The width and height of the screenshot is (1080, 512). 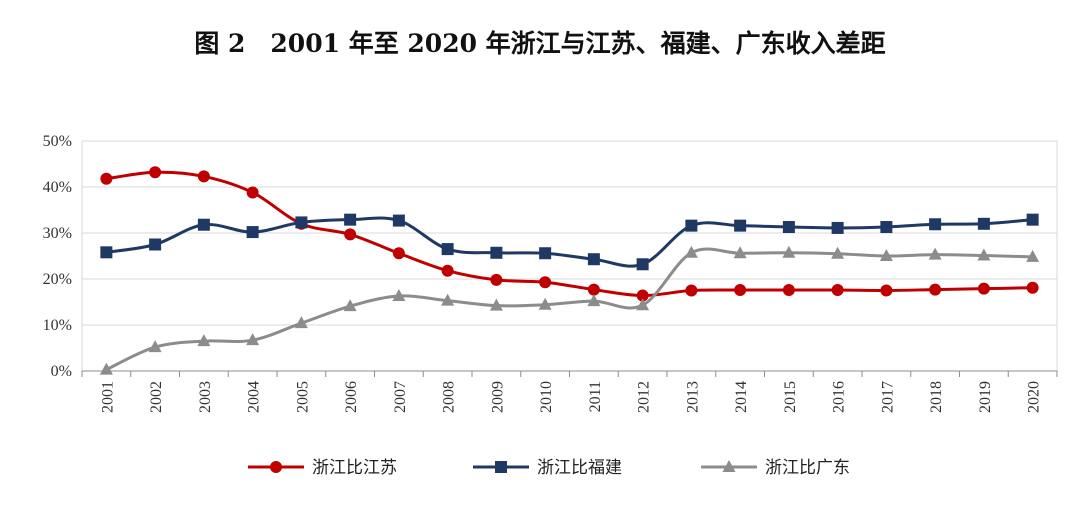 What do you see at coordinates (539, 43) in the screenshot?
I see `chart-title: 图 2 2001 年至 2020 年浙江与江苏、福建、广东收入差距` at bounding box center [539, 43].